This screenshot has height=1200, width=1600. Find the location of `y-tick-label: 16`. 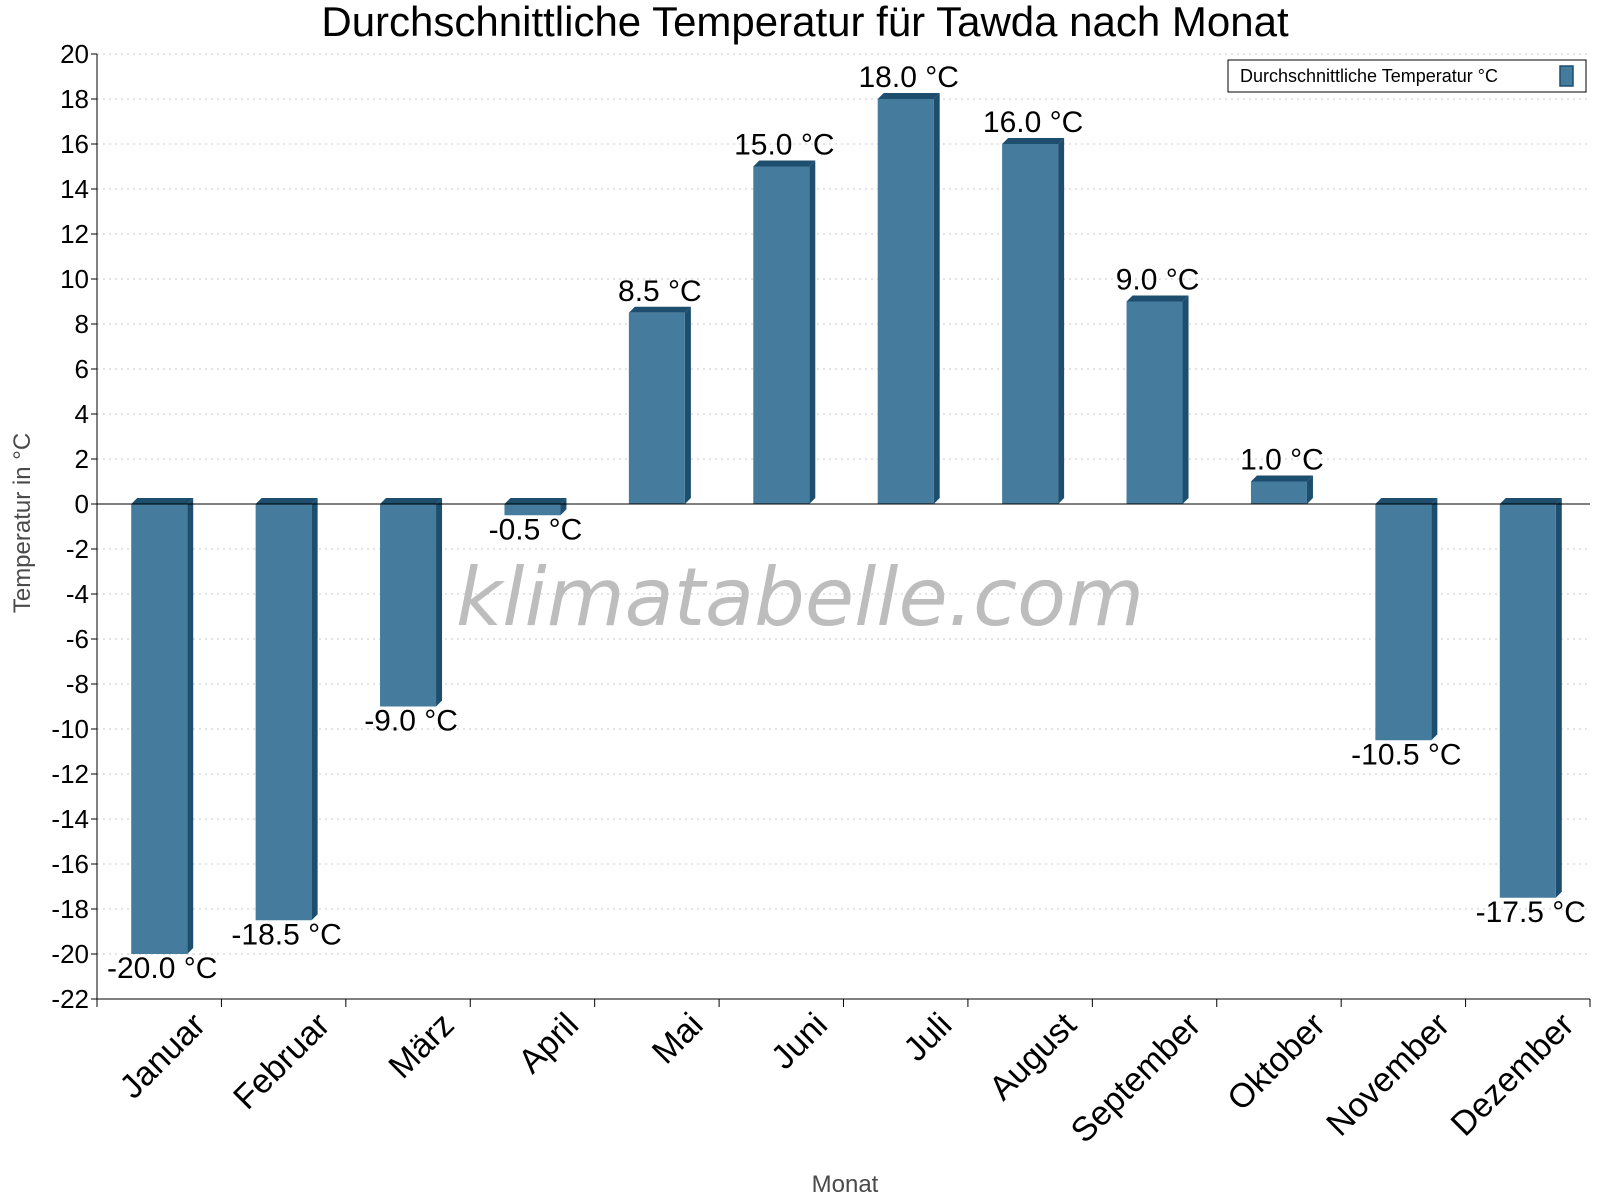

y-tick-label: 16 is located at coordinates (74, 144).